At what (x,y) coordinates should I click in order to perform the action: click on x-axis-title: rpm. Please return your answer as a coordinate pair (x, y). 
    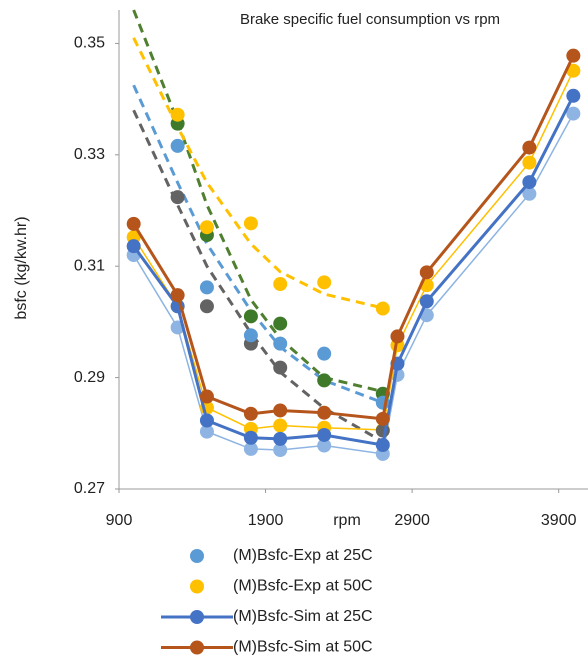
    Looking at the image, I should click on (347, 520).